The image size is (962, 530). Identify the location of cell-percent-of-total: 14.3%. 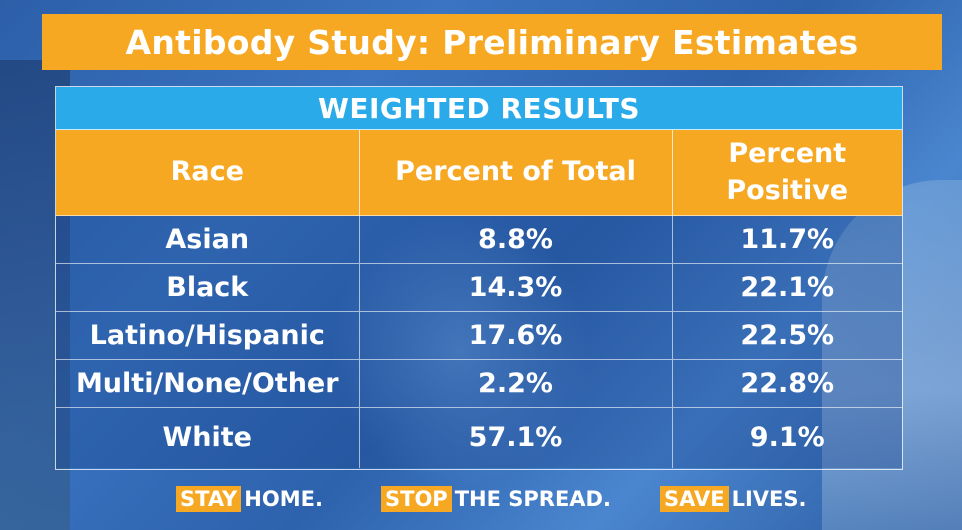
(516, 287).